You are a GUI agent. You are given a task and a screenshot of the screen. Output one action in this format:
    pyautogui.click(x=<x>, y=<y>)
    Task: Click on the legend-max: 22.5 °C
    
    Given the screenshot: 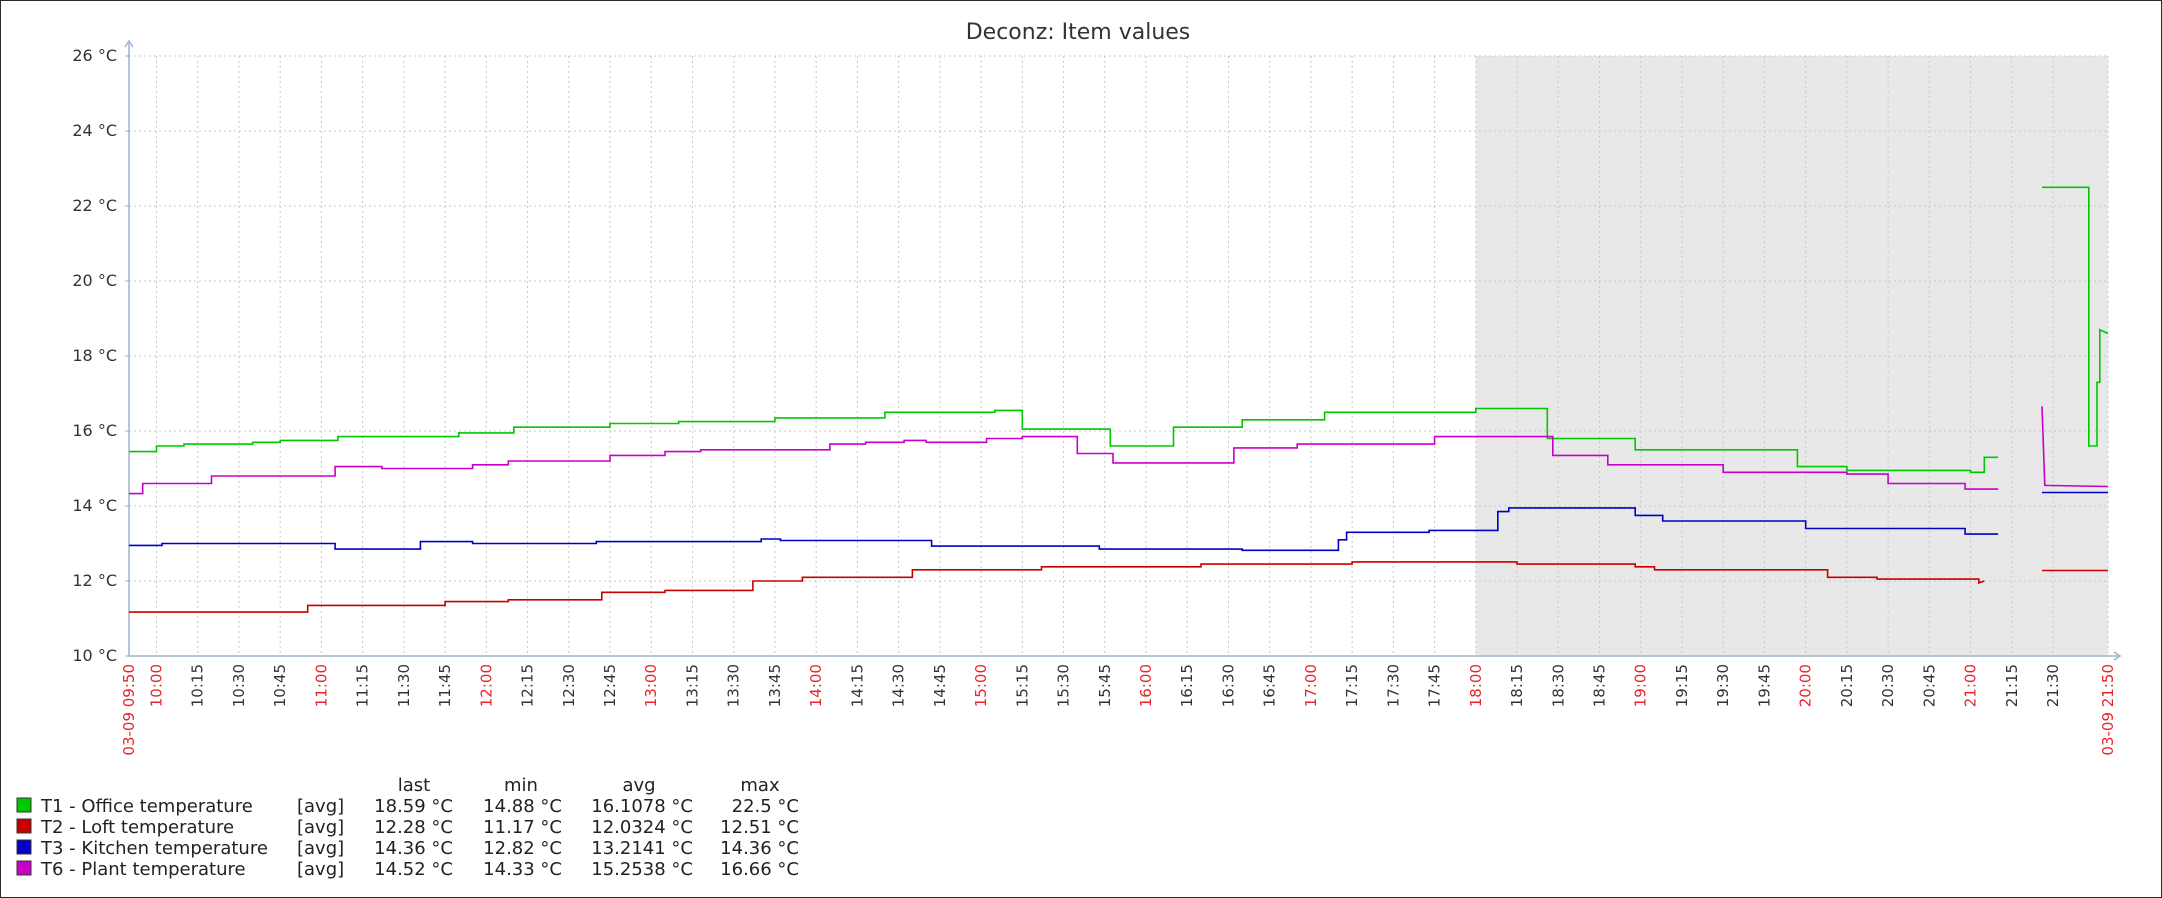 What is the action you would take?
    pyautogui.click(x=765, y=806)
    